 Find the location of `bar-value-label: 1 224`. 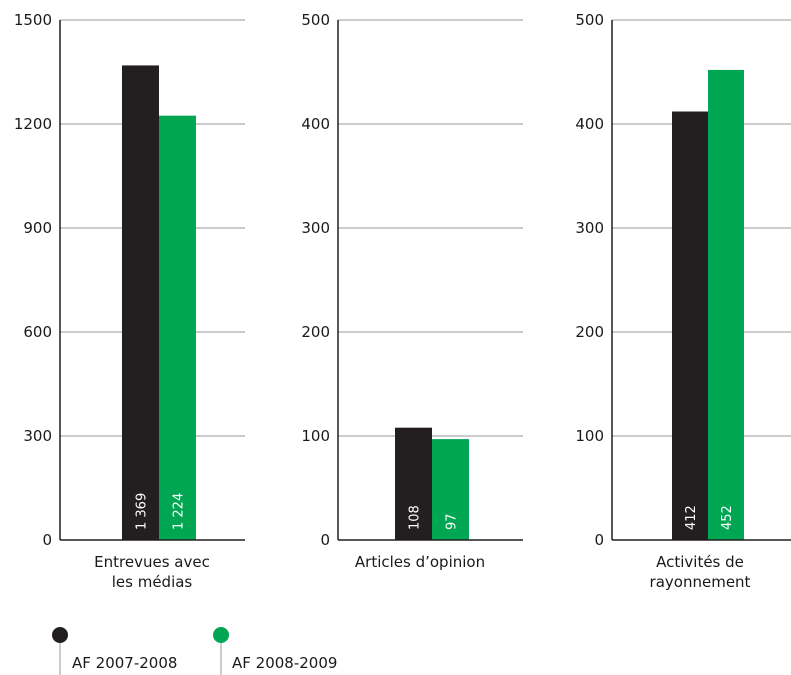

bar-value-label: 1 224 is located at coordinates (179, 511).